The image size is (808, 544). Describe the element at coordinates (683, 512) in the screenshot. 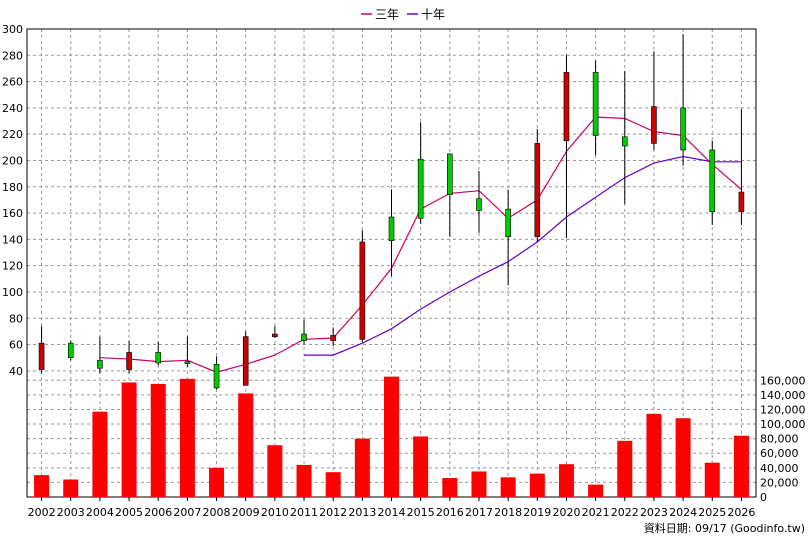

I see `year-tick-label: 2024` at that location.